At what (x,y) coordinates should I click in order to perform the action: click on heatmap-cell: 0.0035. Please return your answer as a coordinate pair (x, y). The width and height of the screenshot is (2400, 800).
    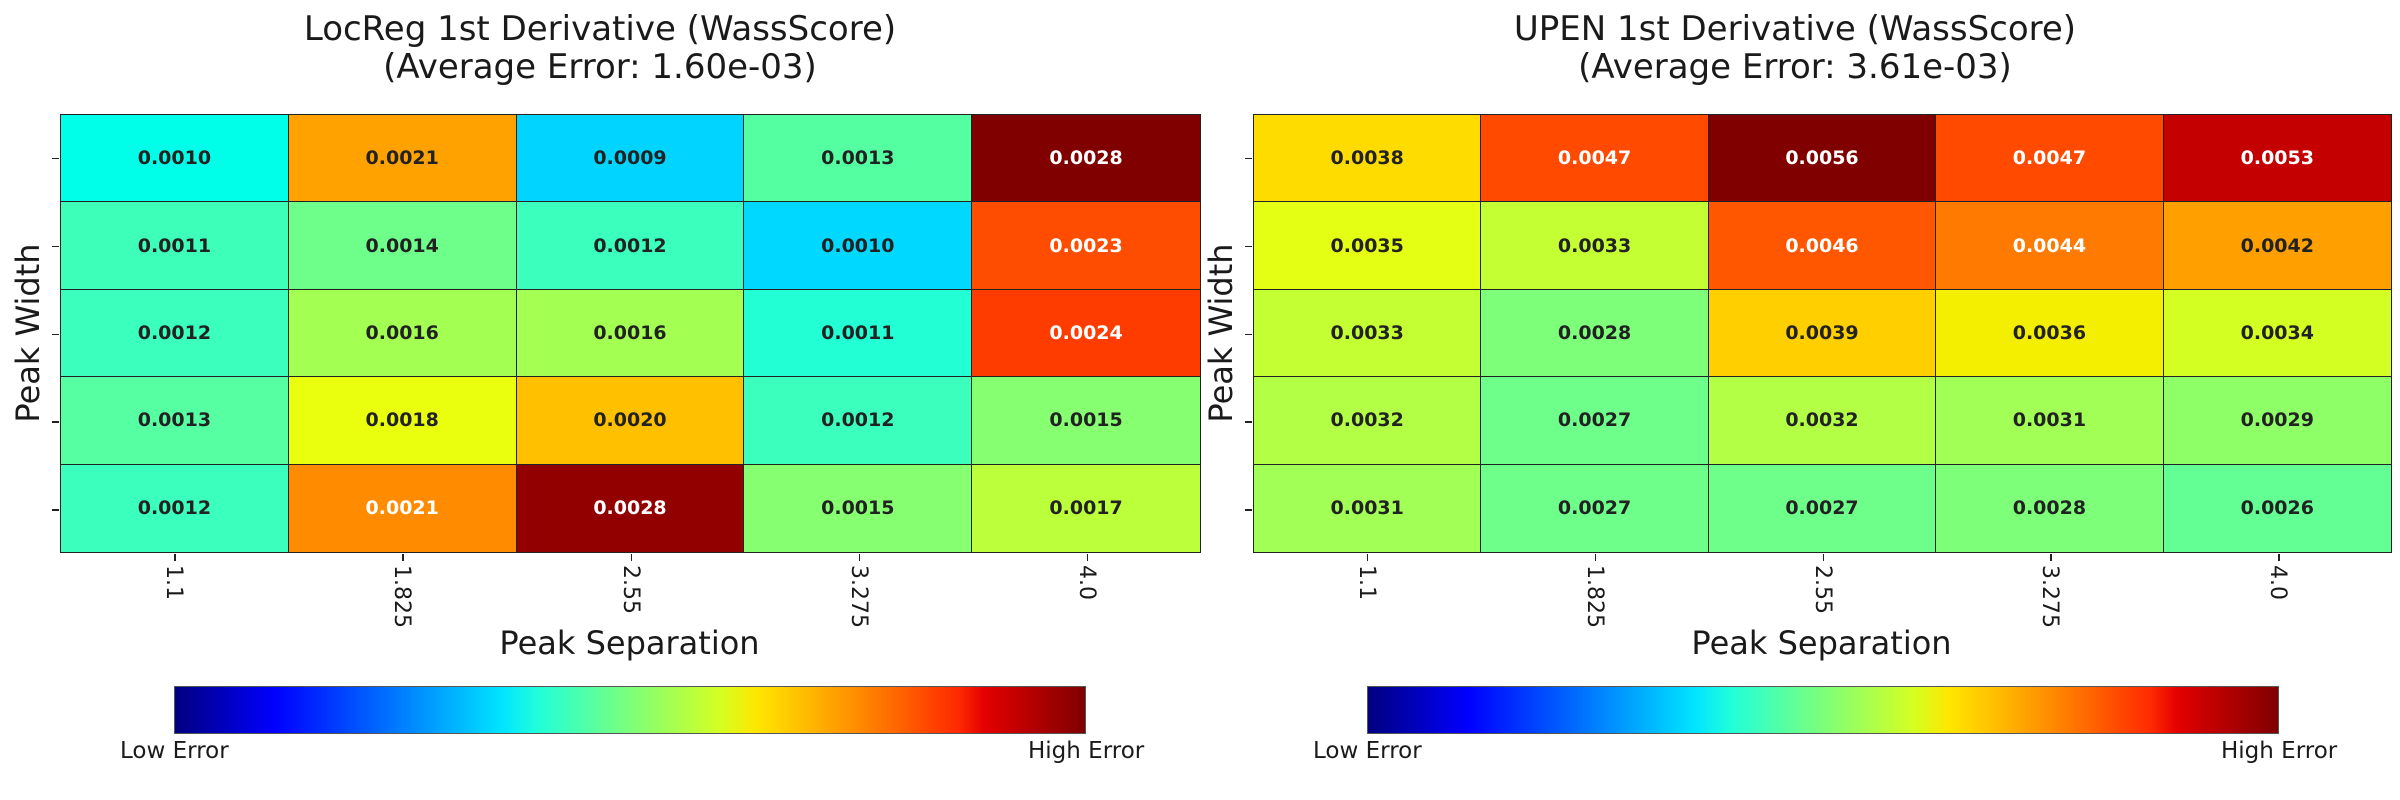
    Looking at the image, I should click on (1368, 246).